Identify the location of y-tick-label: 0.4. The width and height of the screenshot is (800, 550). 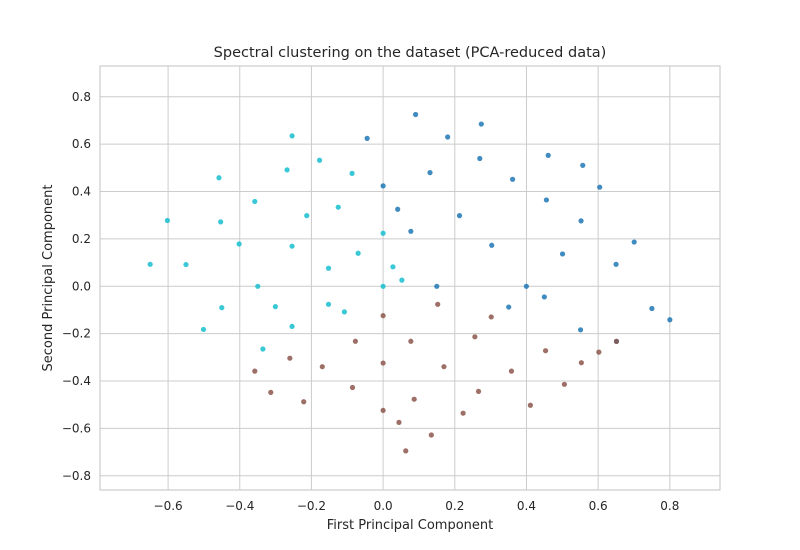
(81, 192).